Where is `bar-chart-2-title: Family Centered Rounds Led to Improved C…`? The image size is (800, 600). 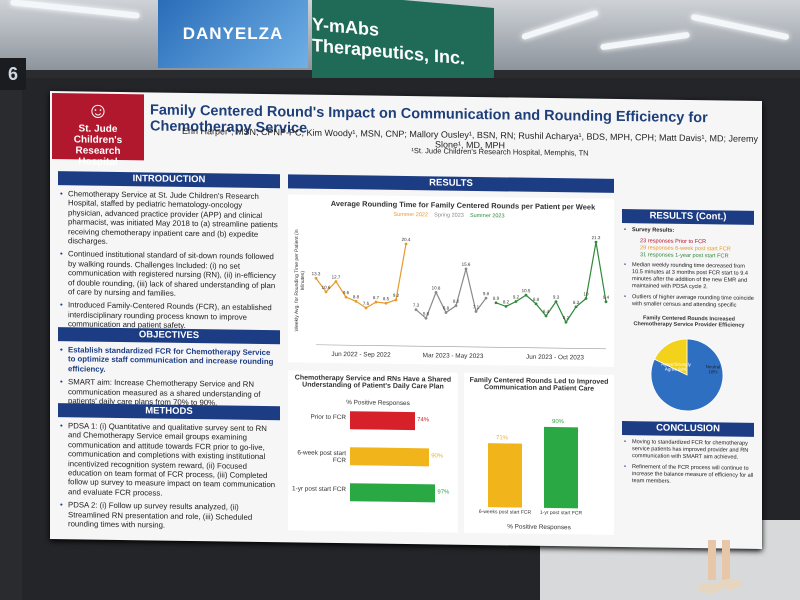
bar-chart-2-title: Family Centered Rounds Led to Improved C… is located at coordinates (539, 384).